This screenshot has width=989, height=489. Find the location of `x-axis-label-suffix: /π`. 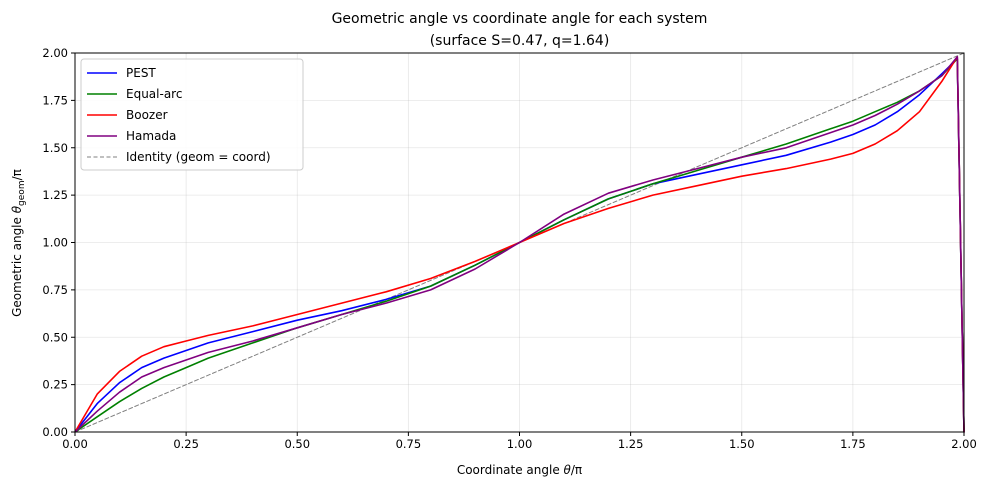

x-axis-label-suffix: /π is located at coordinates (576, 470).